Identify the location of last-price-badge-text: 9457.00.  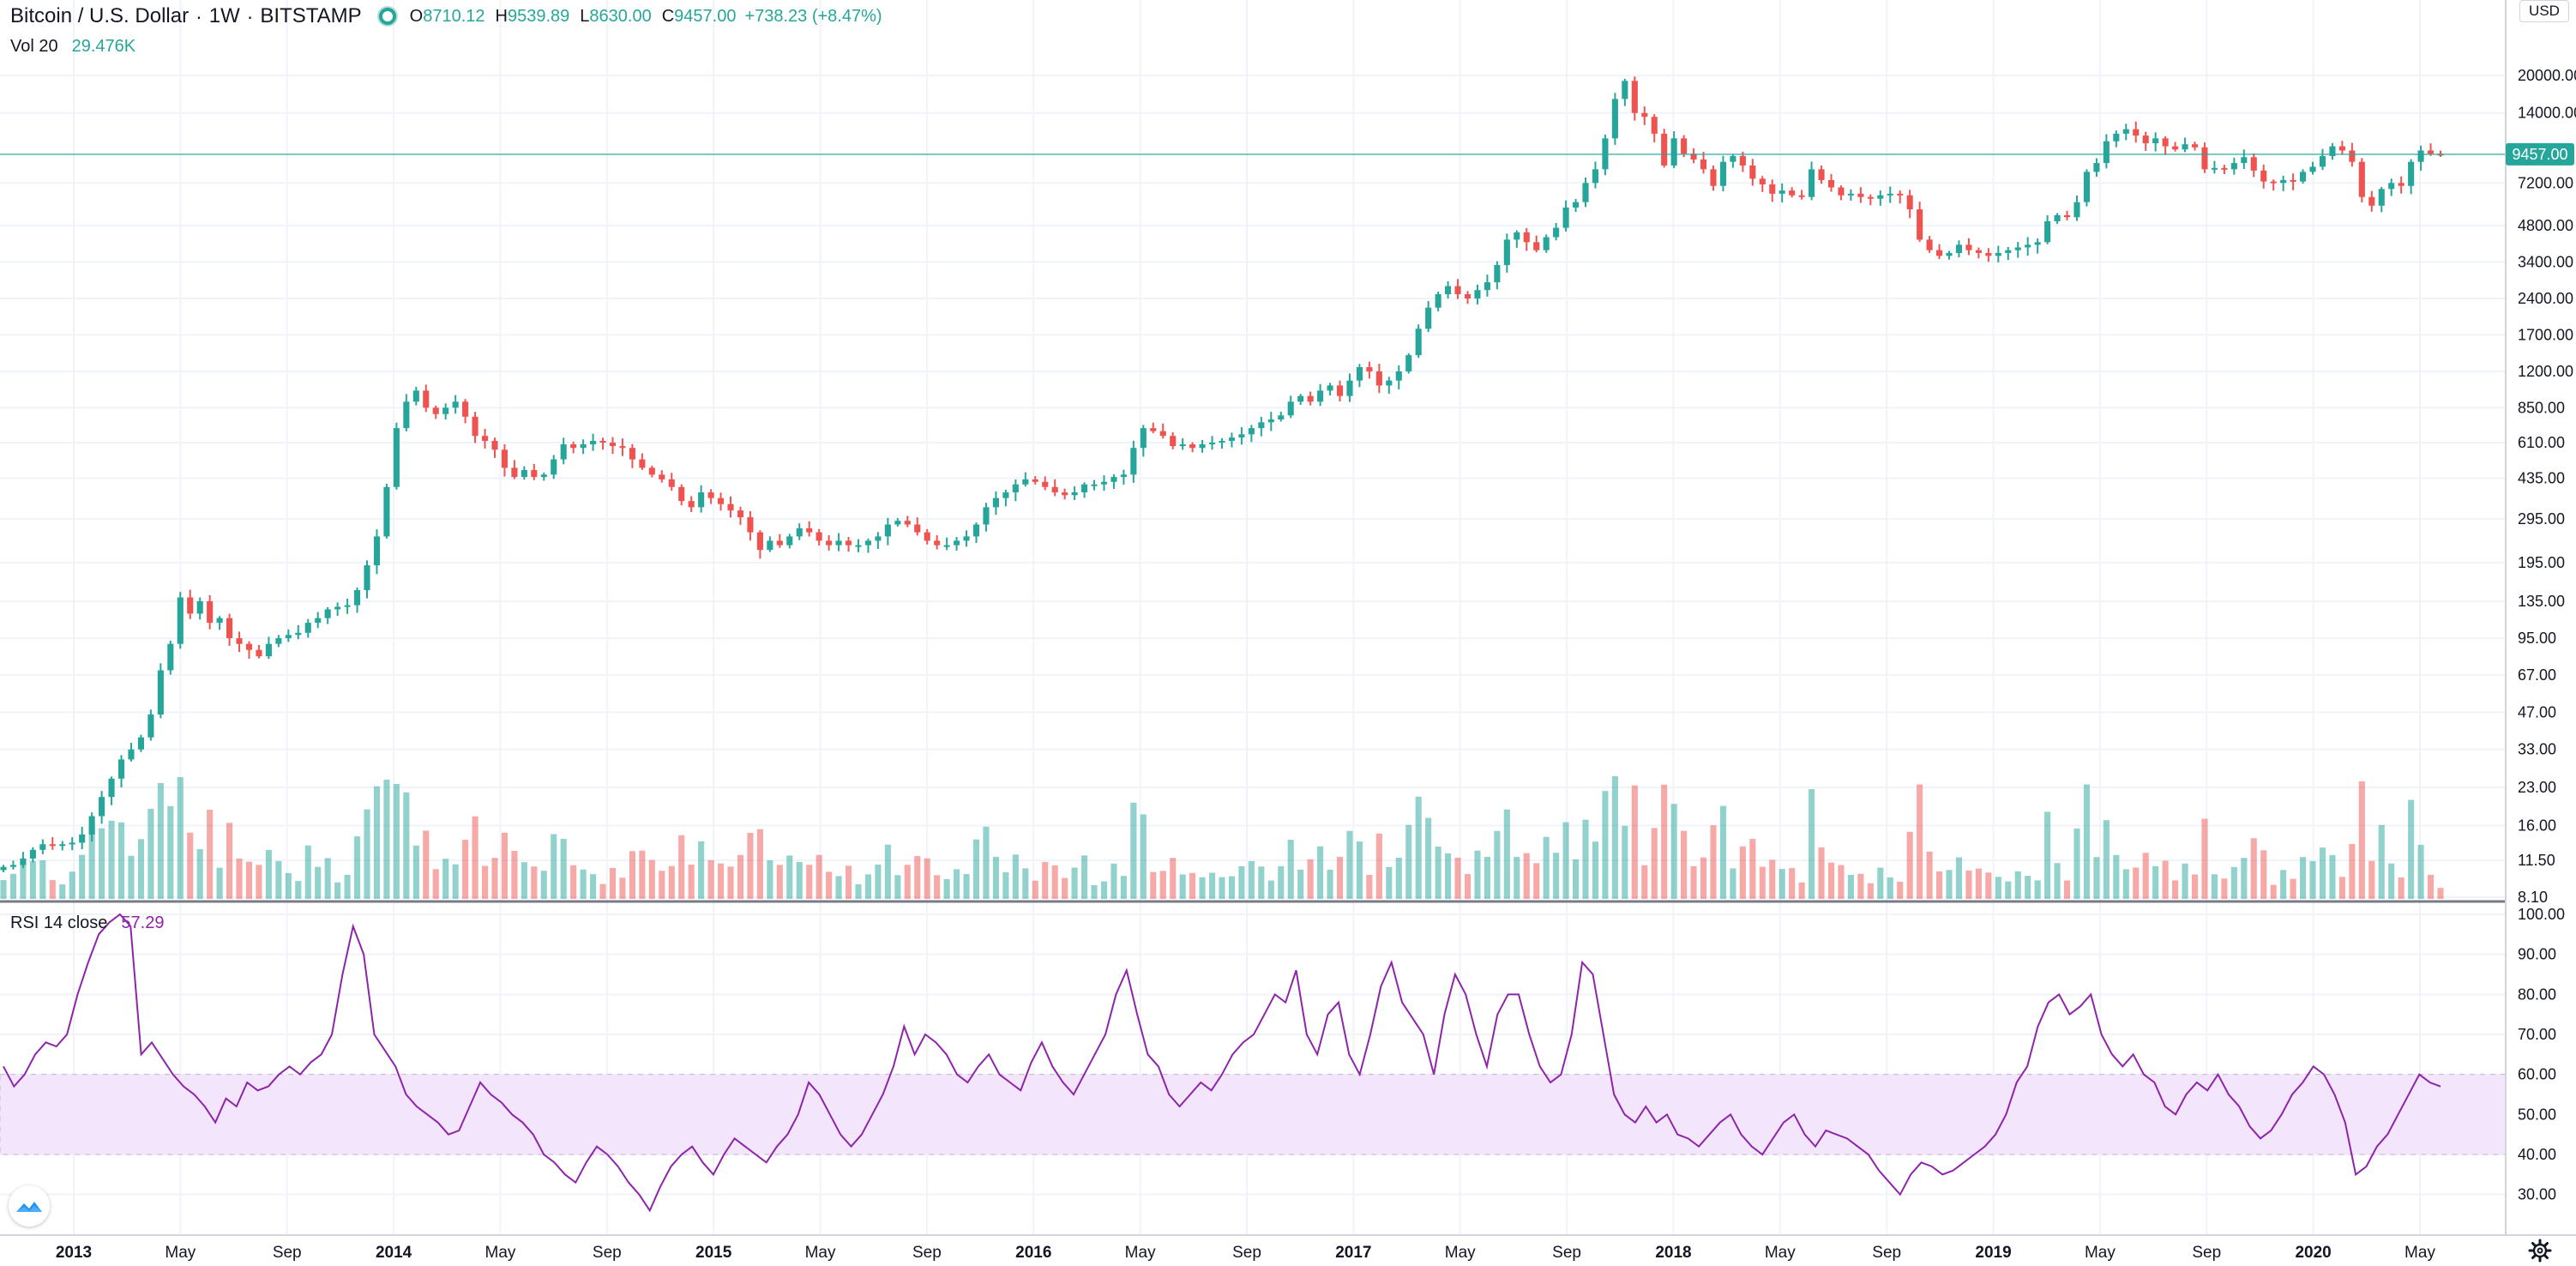
(2539, 154).